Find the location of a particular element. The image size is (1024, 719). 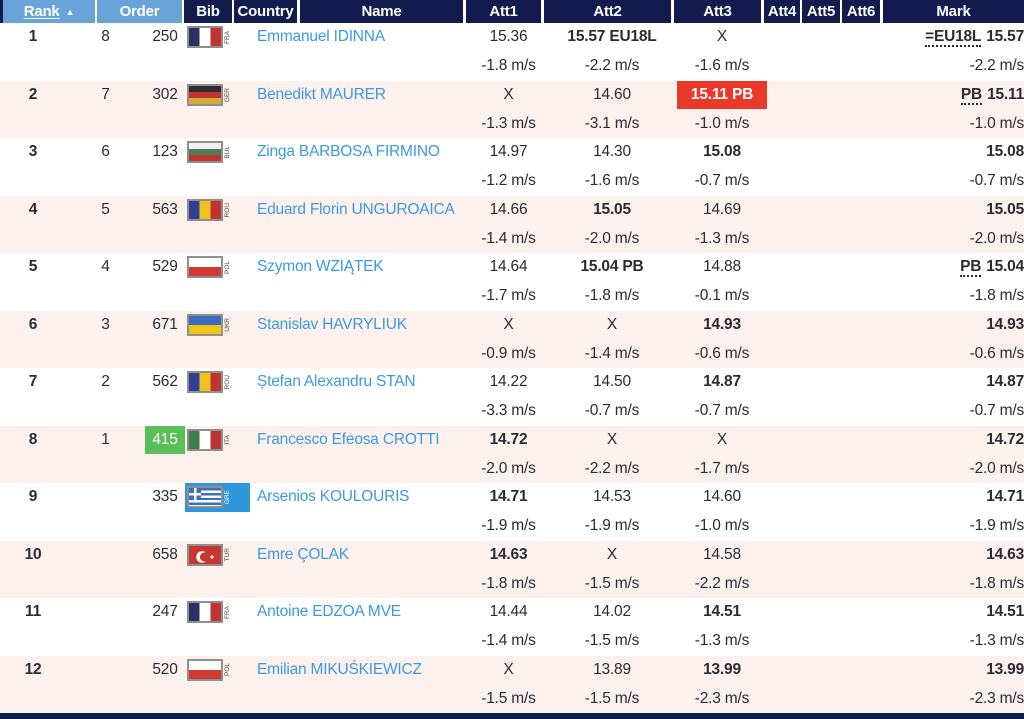

mark-record-badge: PB is located at coordinates (971, 95).